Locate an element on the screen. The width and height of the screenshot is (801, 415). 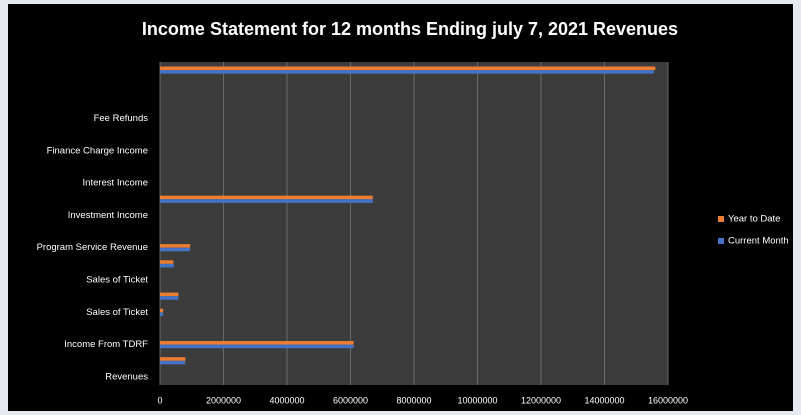
x-tick-label: 10000000 is located at coordinates (477, 400).